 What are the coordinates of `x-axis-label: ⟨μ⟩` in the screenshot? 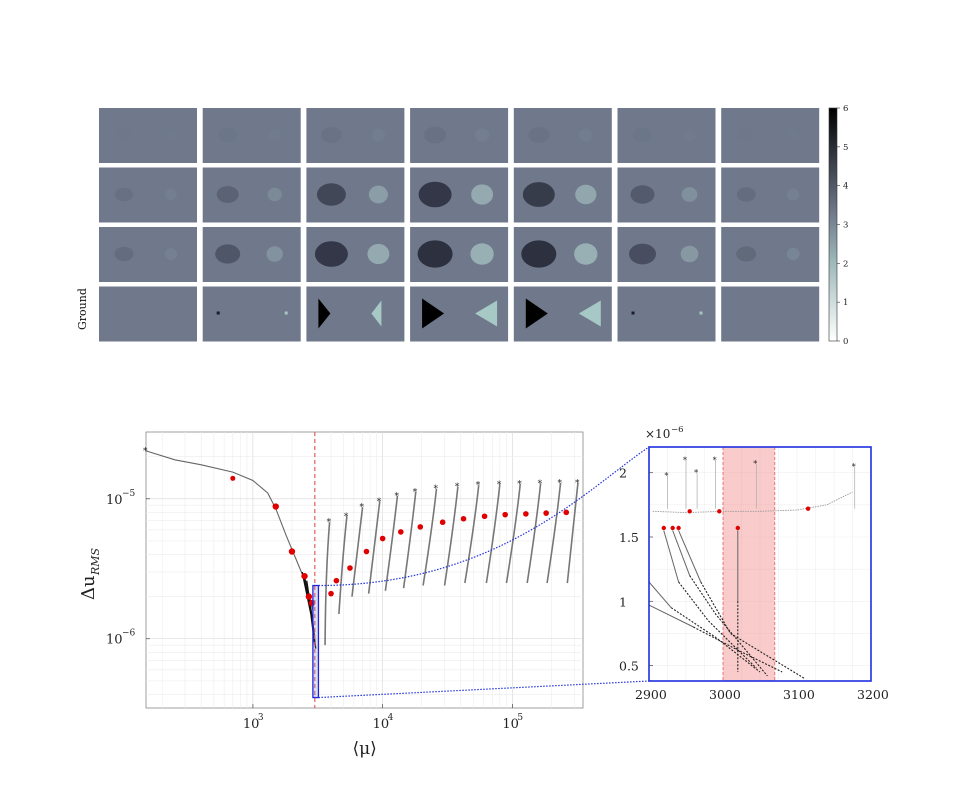 It's located at (365, 749).